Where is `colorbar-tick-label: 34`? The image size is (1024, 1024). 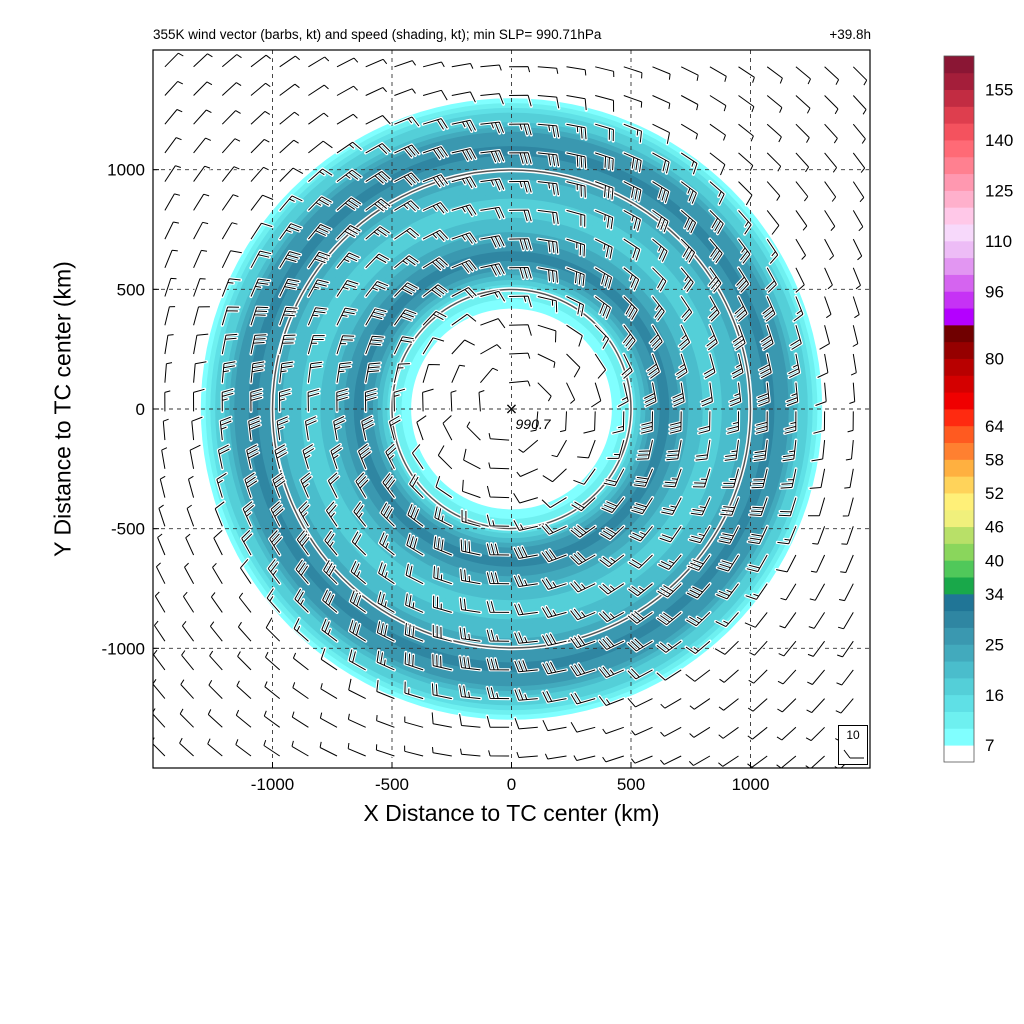 colorbar-tick-label: 34 is located at coordinates (994, 594).